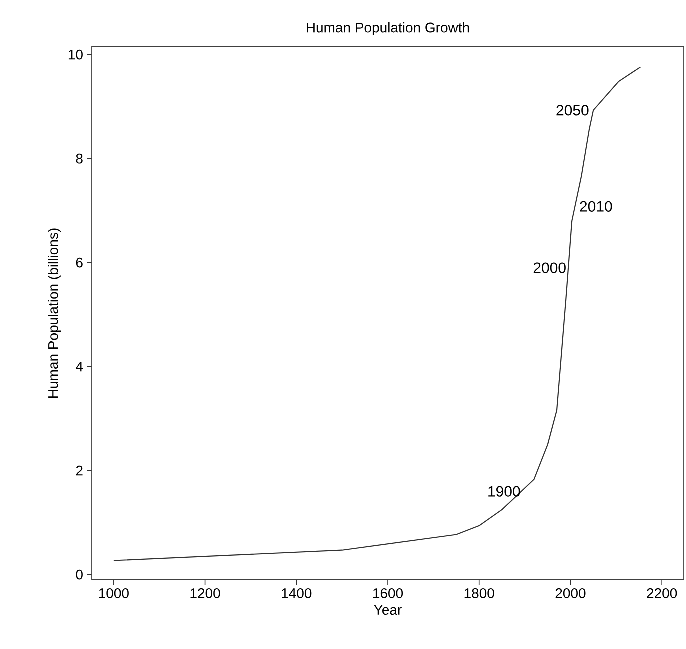 This screenshot has height=649, width=686. What do you see at coordinates (572, 110) in the screenshot?
I see `annotation: 2050` at bounding box center [572, 110].